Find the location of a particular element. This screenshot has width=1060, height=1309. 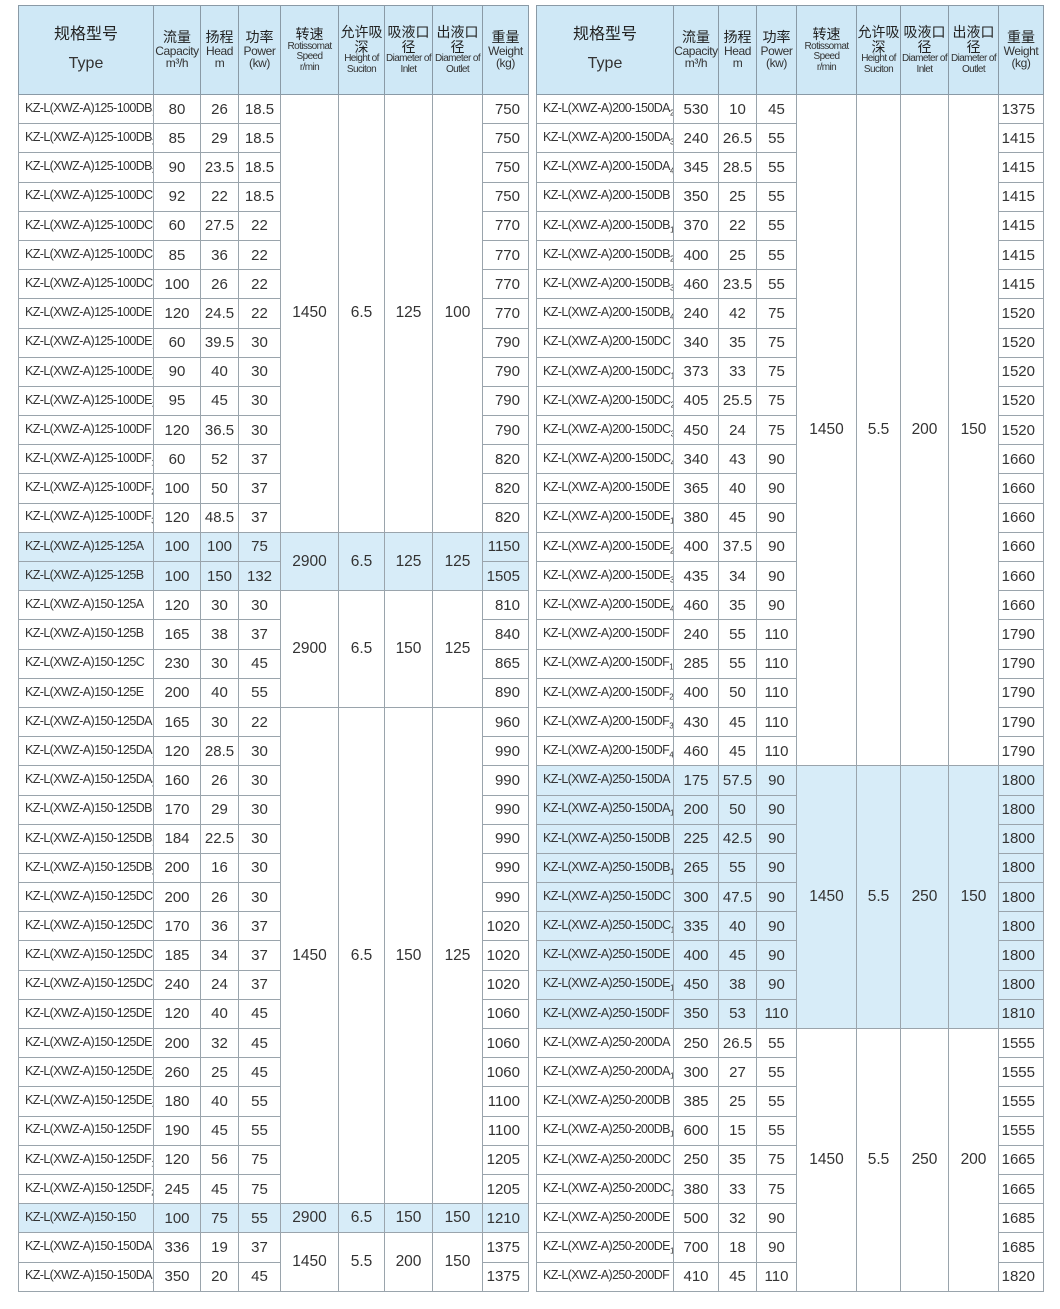

table-row: KZ-L(XWZ-A)200-150DE2 400 37.5 90 1660 is located at coordinates (790, 547).